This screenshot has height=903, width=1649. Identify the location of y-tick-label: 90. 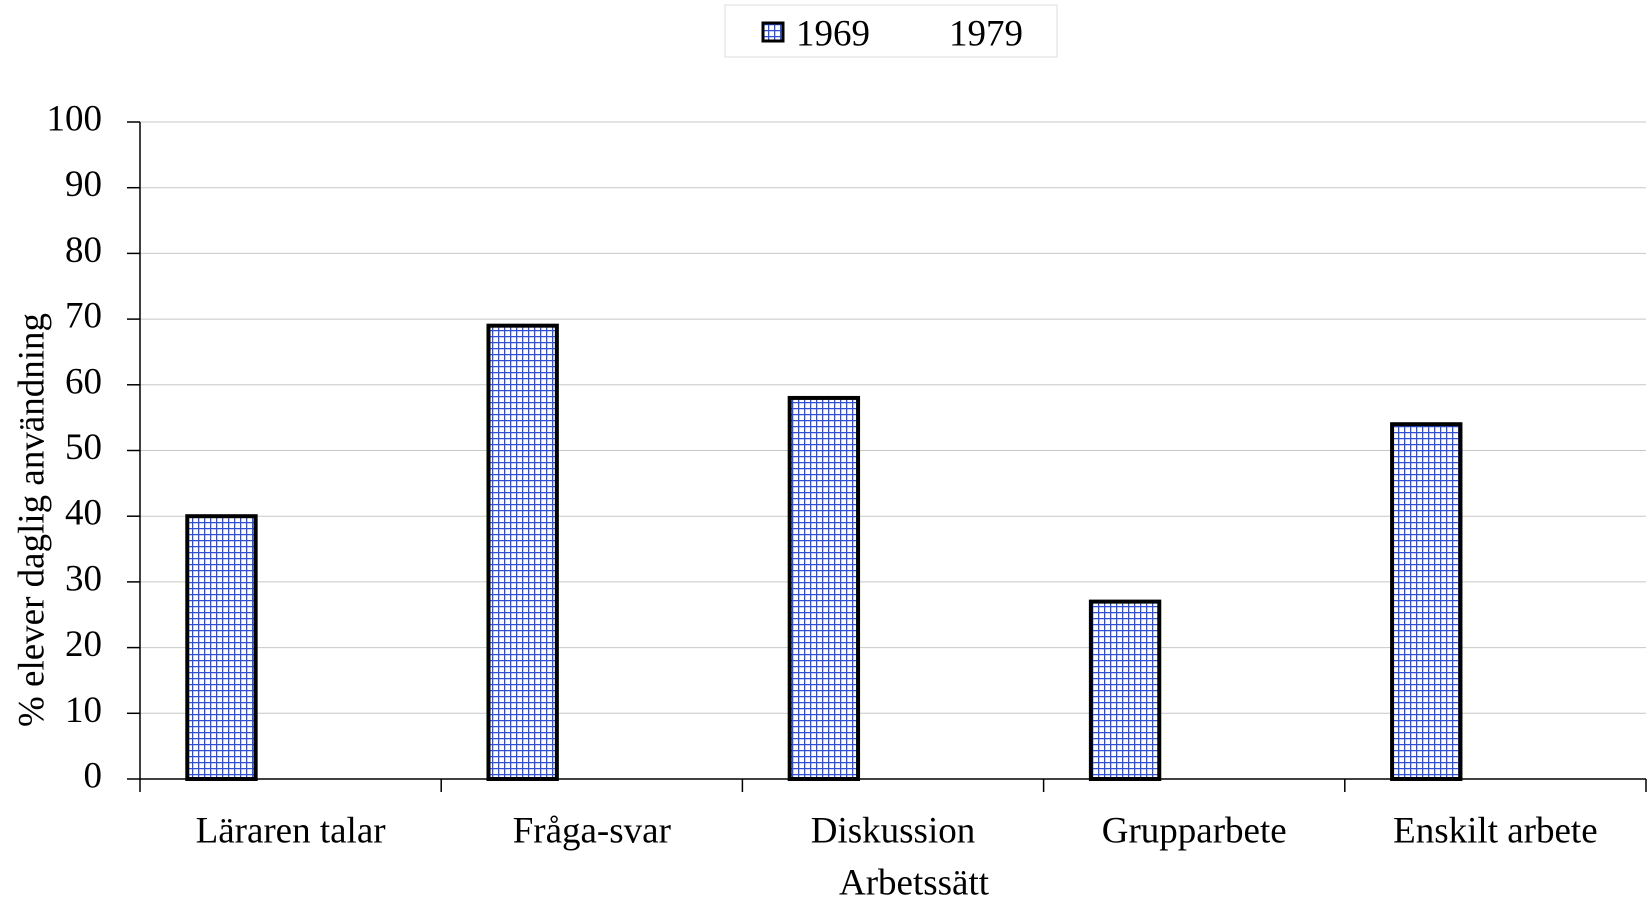
(83, 184).